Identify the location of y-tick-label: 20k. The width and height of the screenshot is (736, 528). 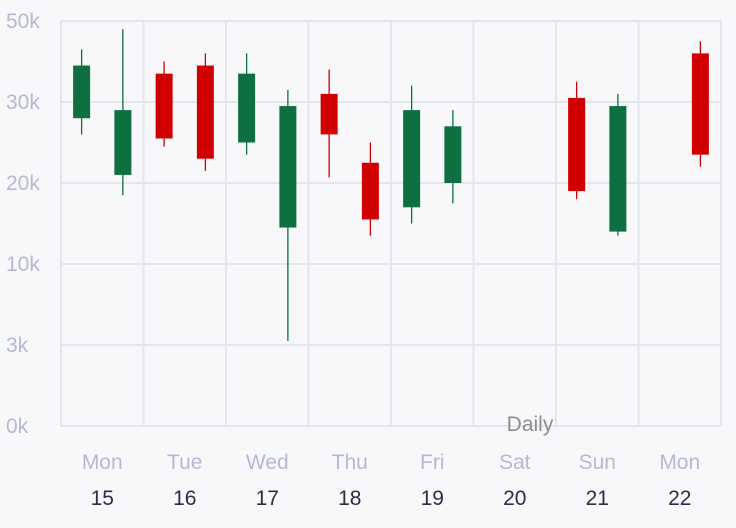
(23, 183).